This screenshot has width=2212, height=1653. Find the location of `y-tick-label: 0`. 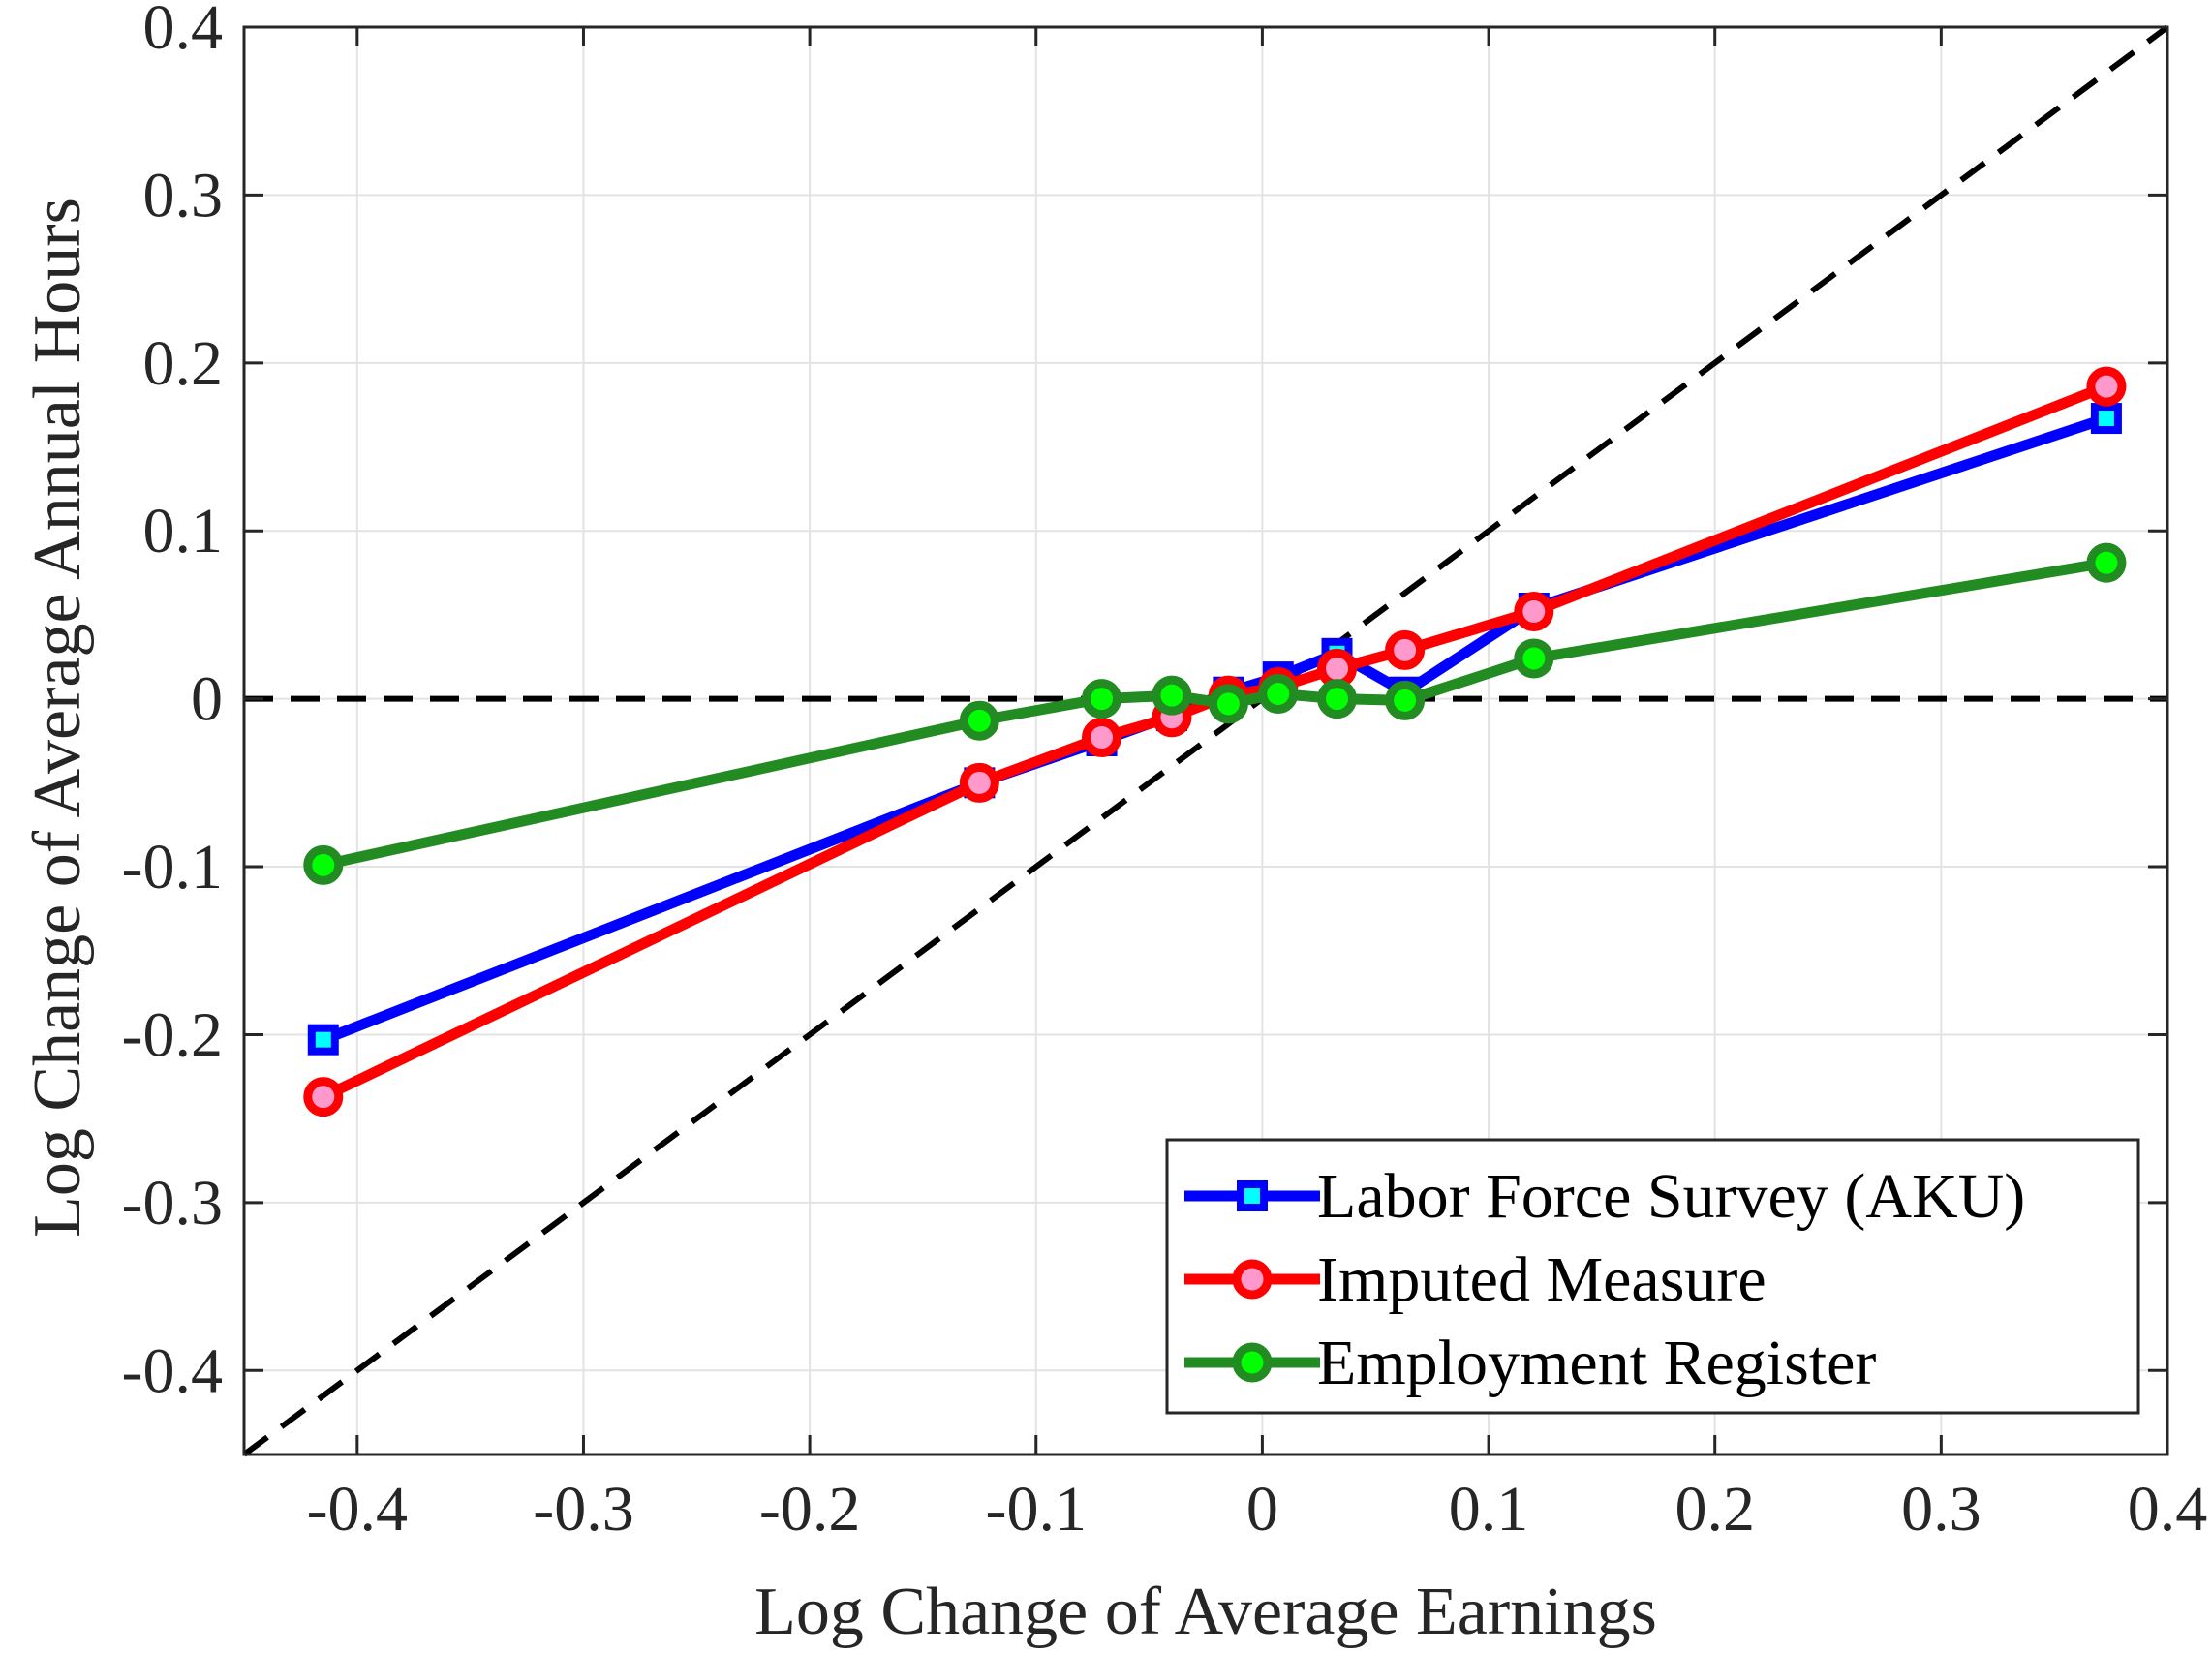

y-tick-label: 0 is located at coordinates (207, 699).